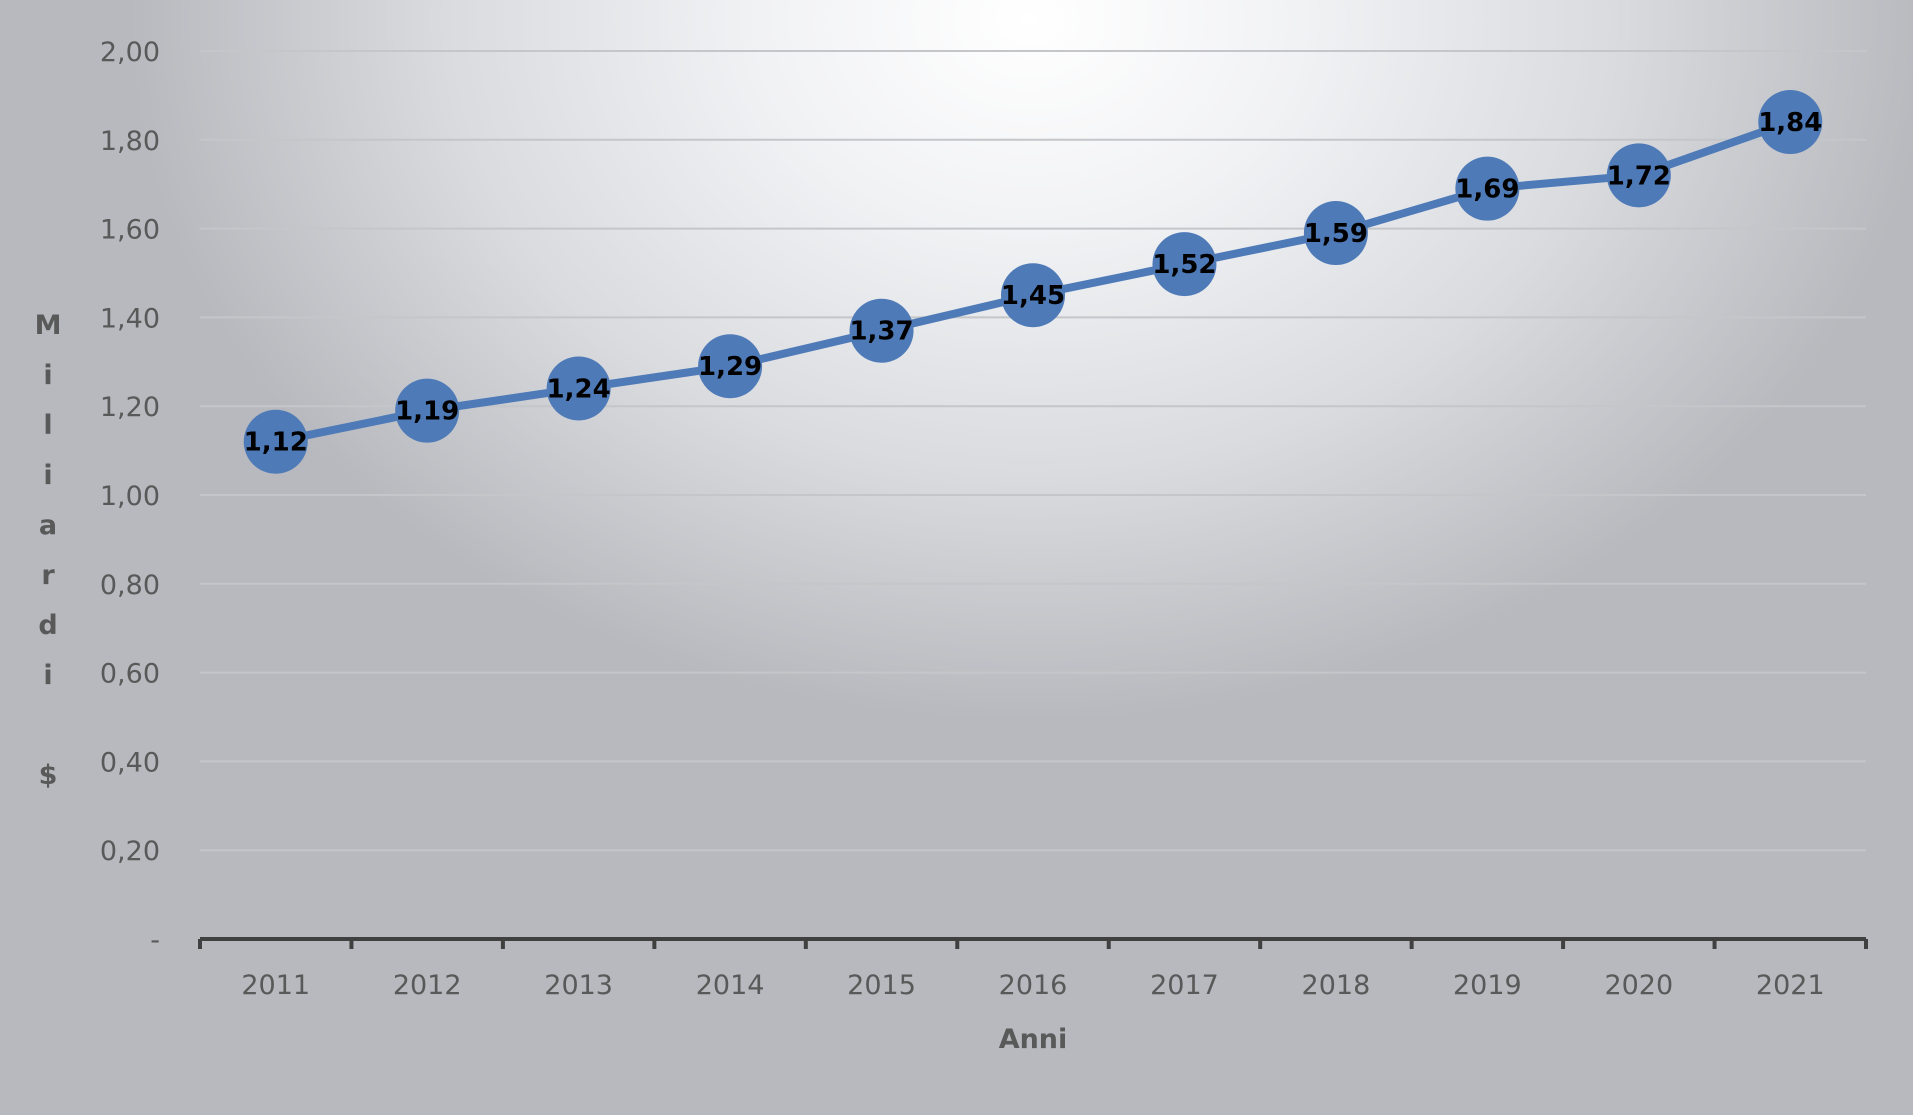  I want to click on y-axis-title-letter: $, so click(48, 775).